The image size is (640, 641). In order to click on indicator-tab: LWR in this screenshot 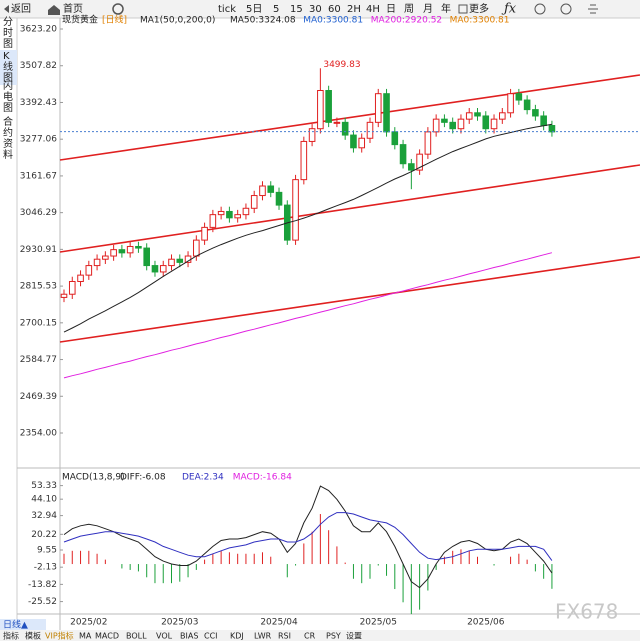, I will do `click(263, 636)`.